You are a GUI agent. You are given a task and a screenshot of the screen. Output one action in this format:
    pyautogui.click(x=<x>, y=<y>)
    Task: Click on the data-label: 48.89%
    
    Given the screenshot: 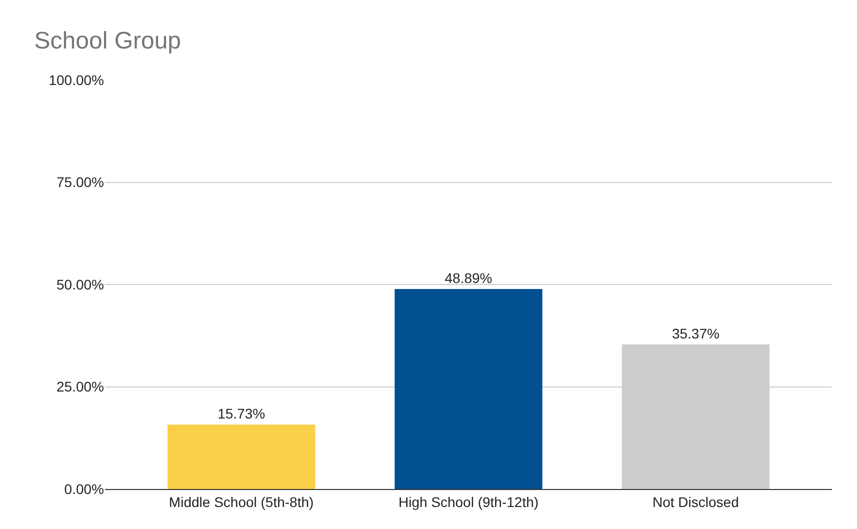 What is the action you would take?
    pyautogui.click(x=468, y=278)
    